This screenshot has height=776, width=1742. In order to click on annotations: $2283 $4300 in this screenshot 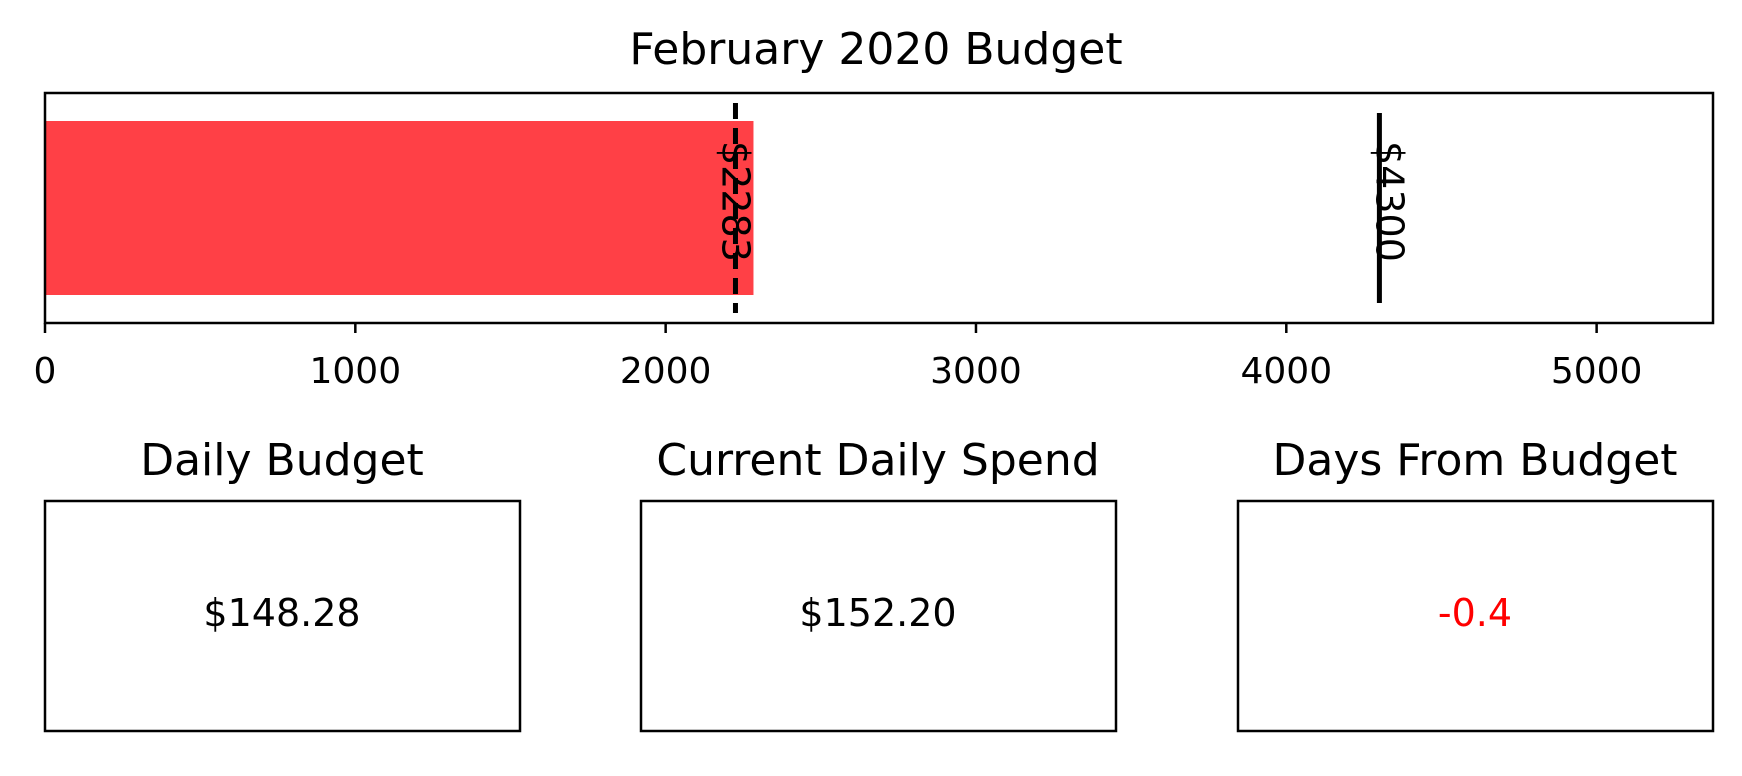, I will do `click(1062, 201)`.